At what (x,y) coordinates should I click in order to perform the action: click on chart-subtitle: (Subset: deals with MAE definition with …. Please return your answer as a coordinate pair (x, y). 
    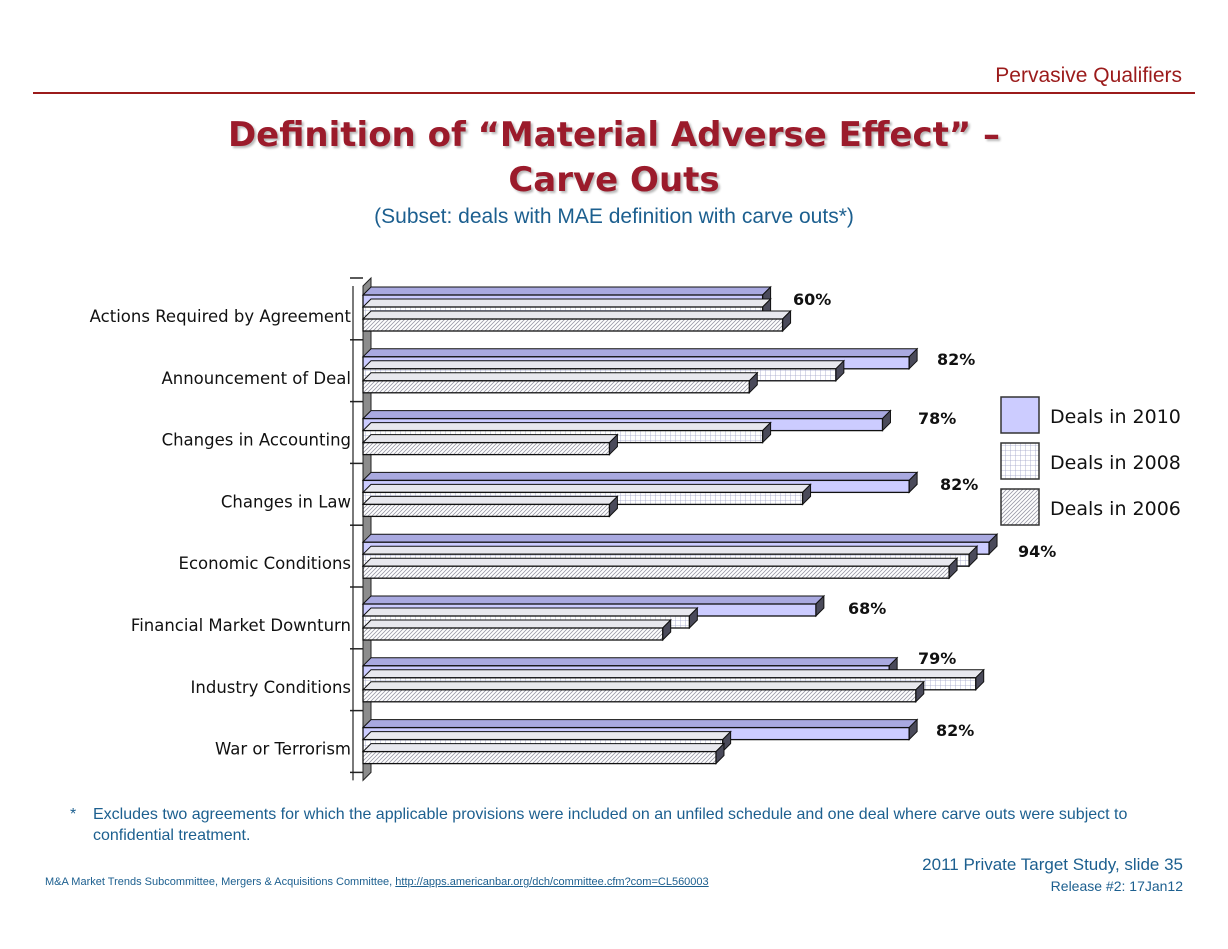
    Looking at the image, I should click on (614, 216).